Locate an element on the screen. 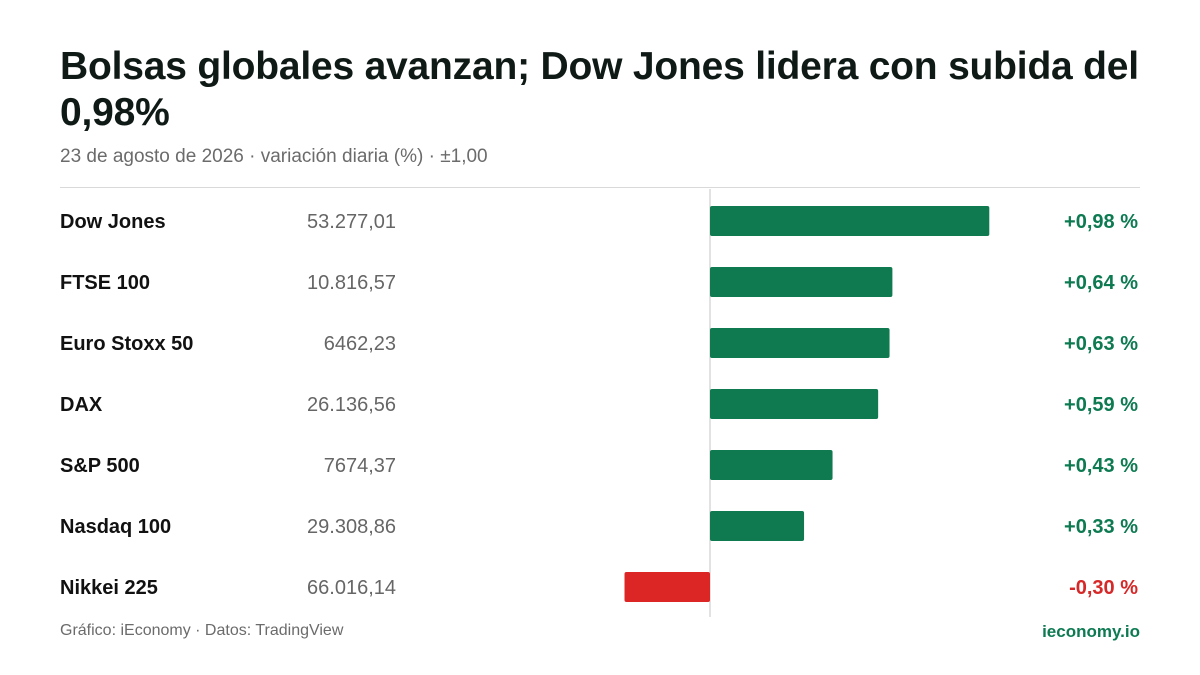 This screenshot has width=1200, height=675. data-label: +0,63 % is located at coordinates (1101, 344).